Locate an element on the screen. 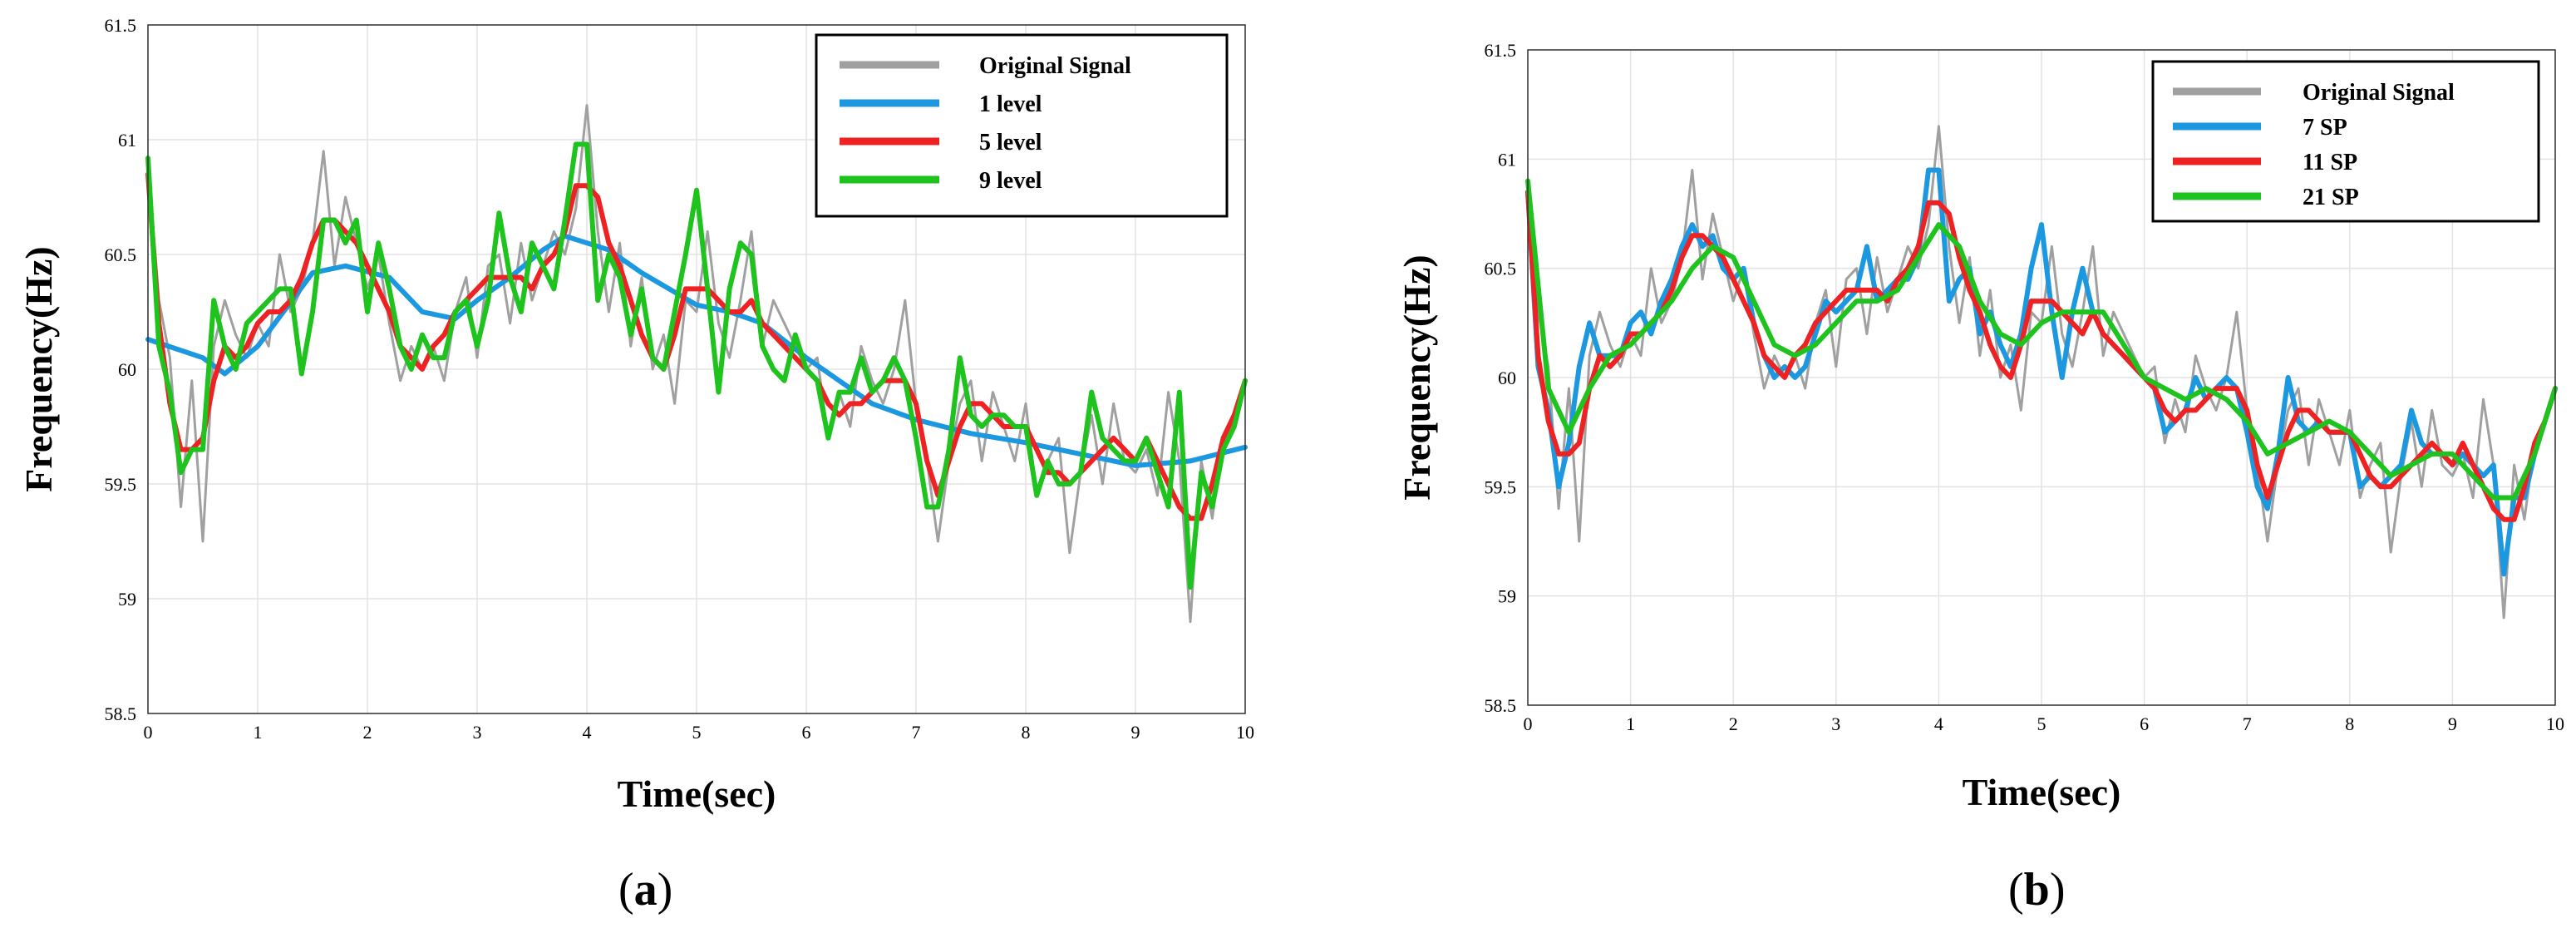 Image resolution: width=2576 pixels, height=938 pixels. caption-letter: b is located at coordinates (2037, 890).